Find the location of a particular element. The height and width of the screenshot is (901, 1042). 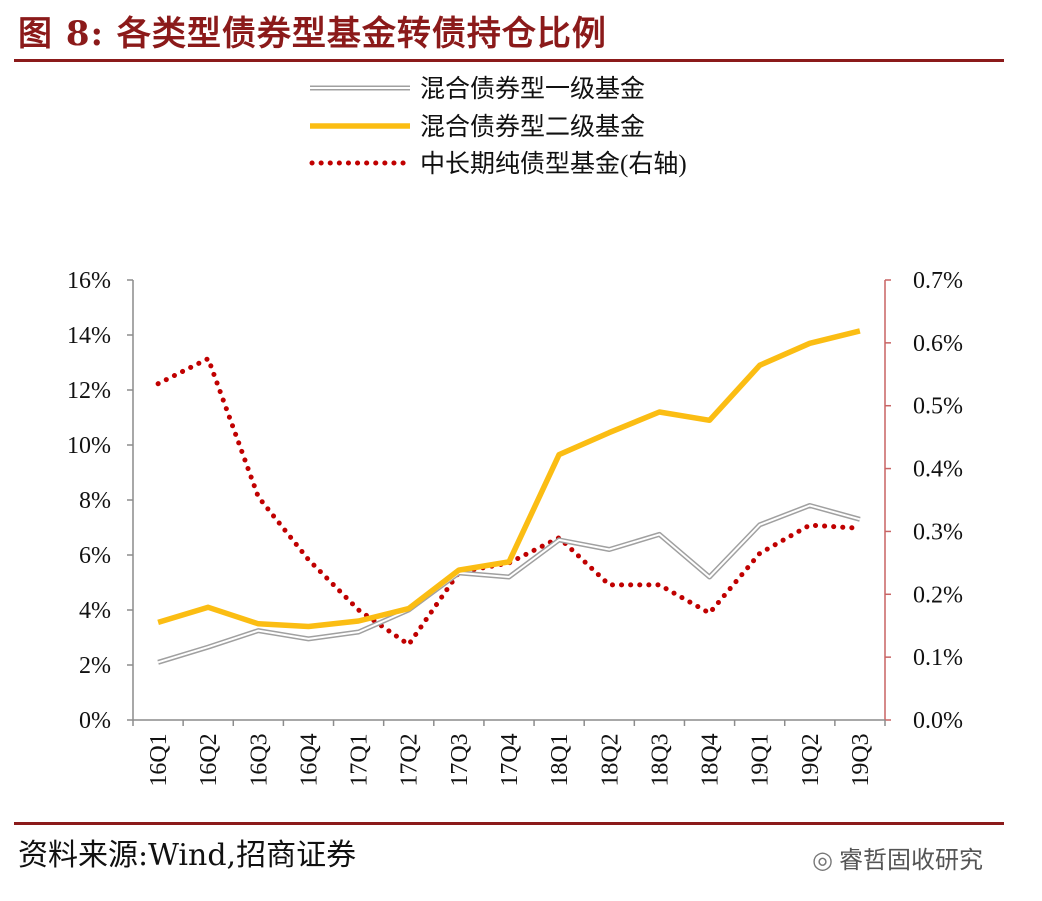

x-tick-label: 18Q1 is located at coordinates (560, 759).